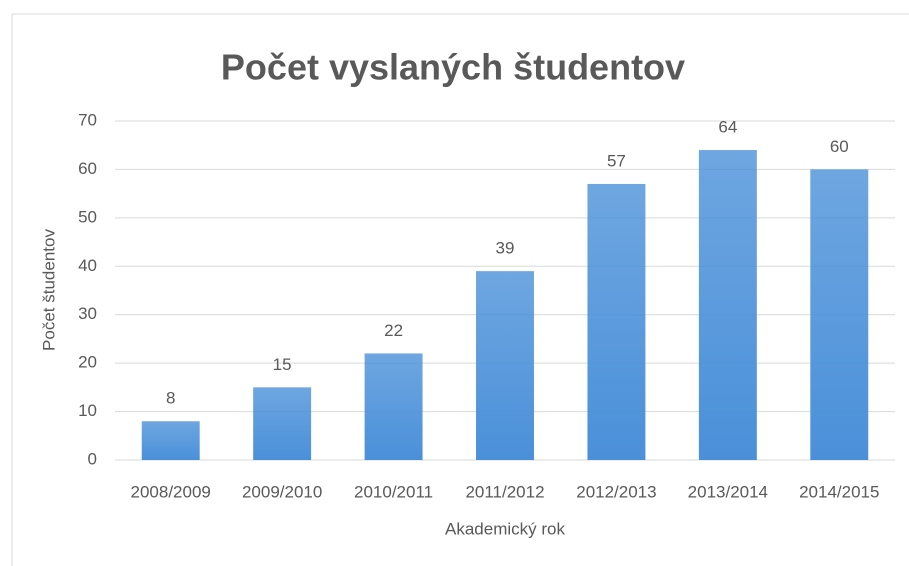  What do you see at coordinates (87, 410) in the screenshot?
I see `y-tick-label: 10` at bounding box center [87, 410].